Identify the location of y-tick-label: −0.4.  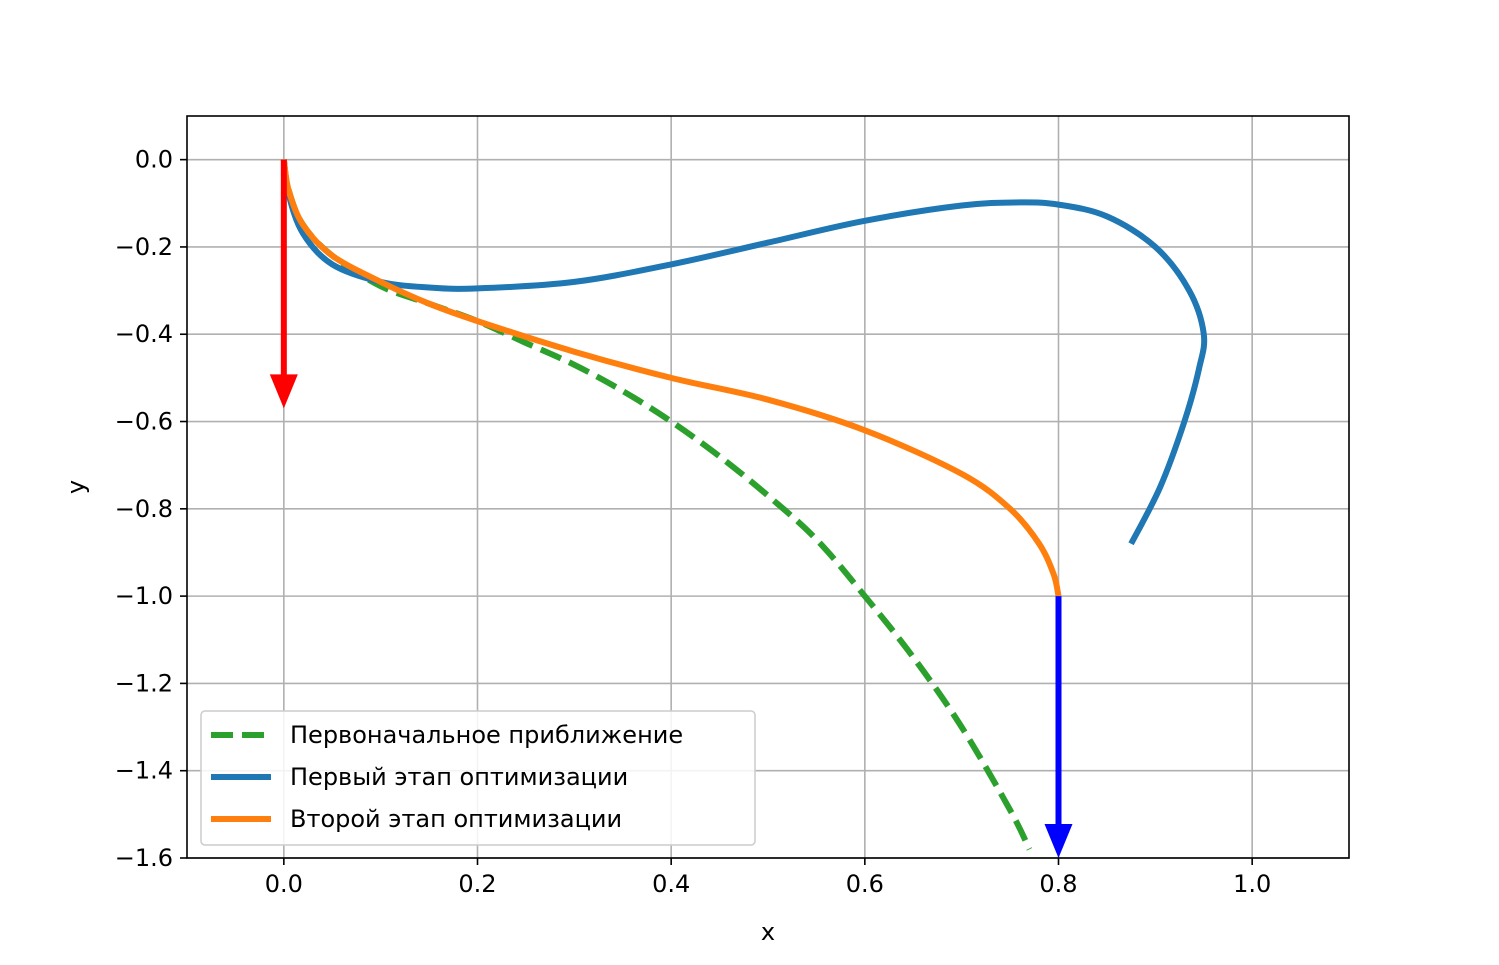
(144, 334).